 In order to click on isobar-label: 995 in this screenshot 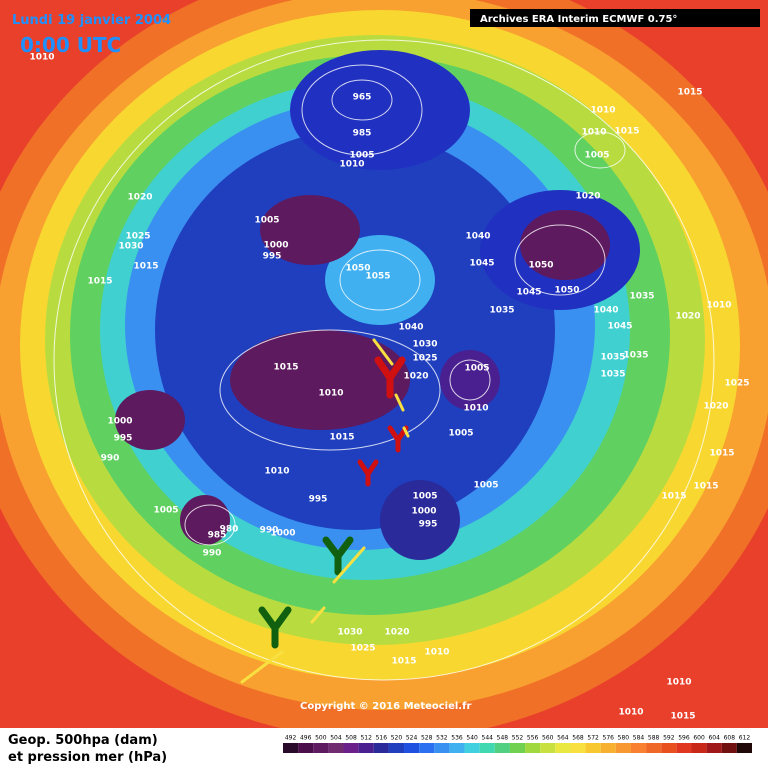, I will do `click(428, 525)`.